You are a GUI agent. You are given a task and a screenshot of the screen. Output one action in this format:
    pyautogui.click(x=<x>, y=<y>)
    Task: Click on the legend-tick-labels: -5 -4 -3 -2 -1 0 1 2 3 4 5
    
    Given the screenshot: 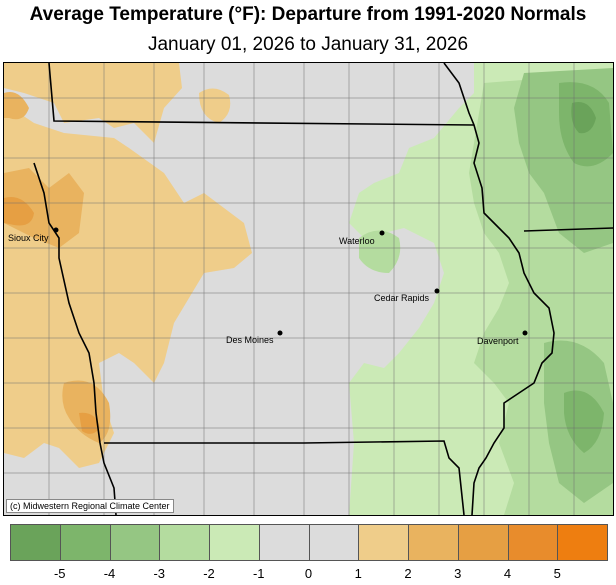 What is the action you would take?
    pyautogui.click(x=308, y=575)
    